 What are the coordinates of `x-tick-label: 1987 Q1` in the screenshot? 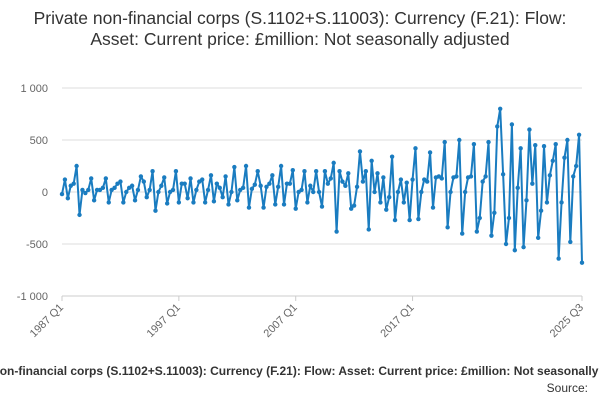 It's located at (47, 321).